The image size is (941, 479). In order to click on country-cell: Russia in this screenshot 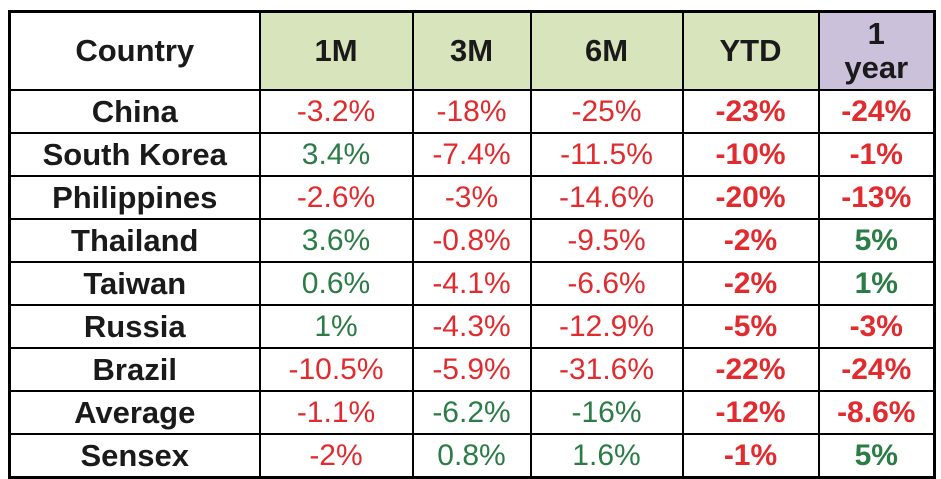, I will do `click(134, 326)`.